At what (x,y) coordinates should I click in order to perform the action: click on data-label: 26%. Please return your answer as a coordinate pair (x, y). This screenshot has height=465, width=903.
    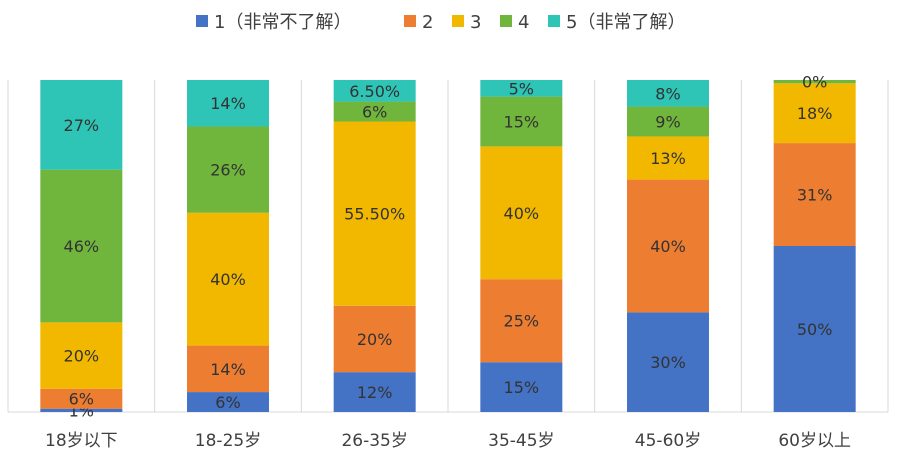
    Looking at the image, I should click on (228, 170).